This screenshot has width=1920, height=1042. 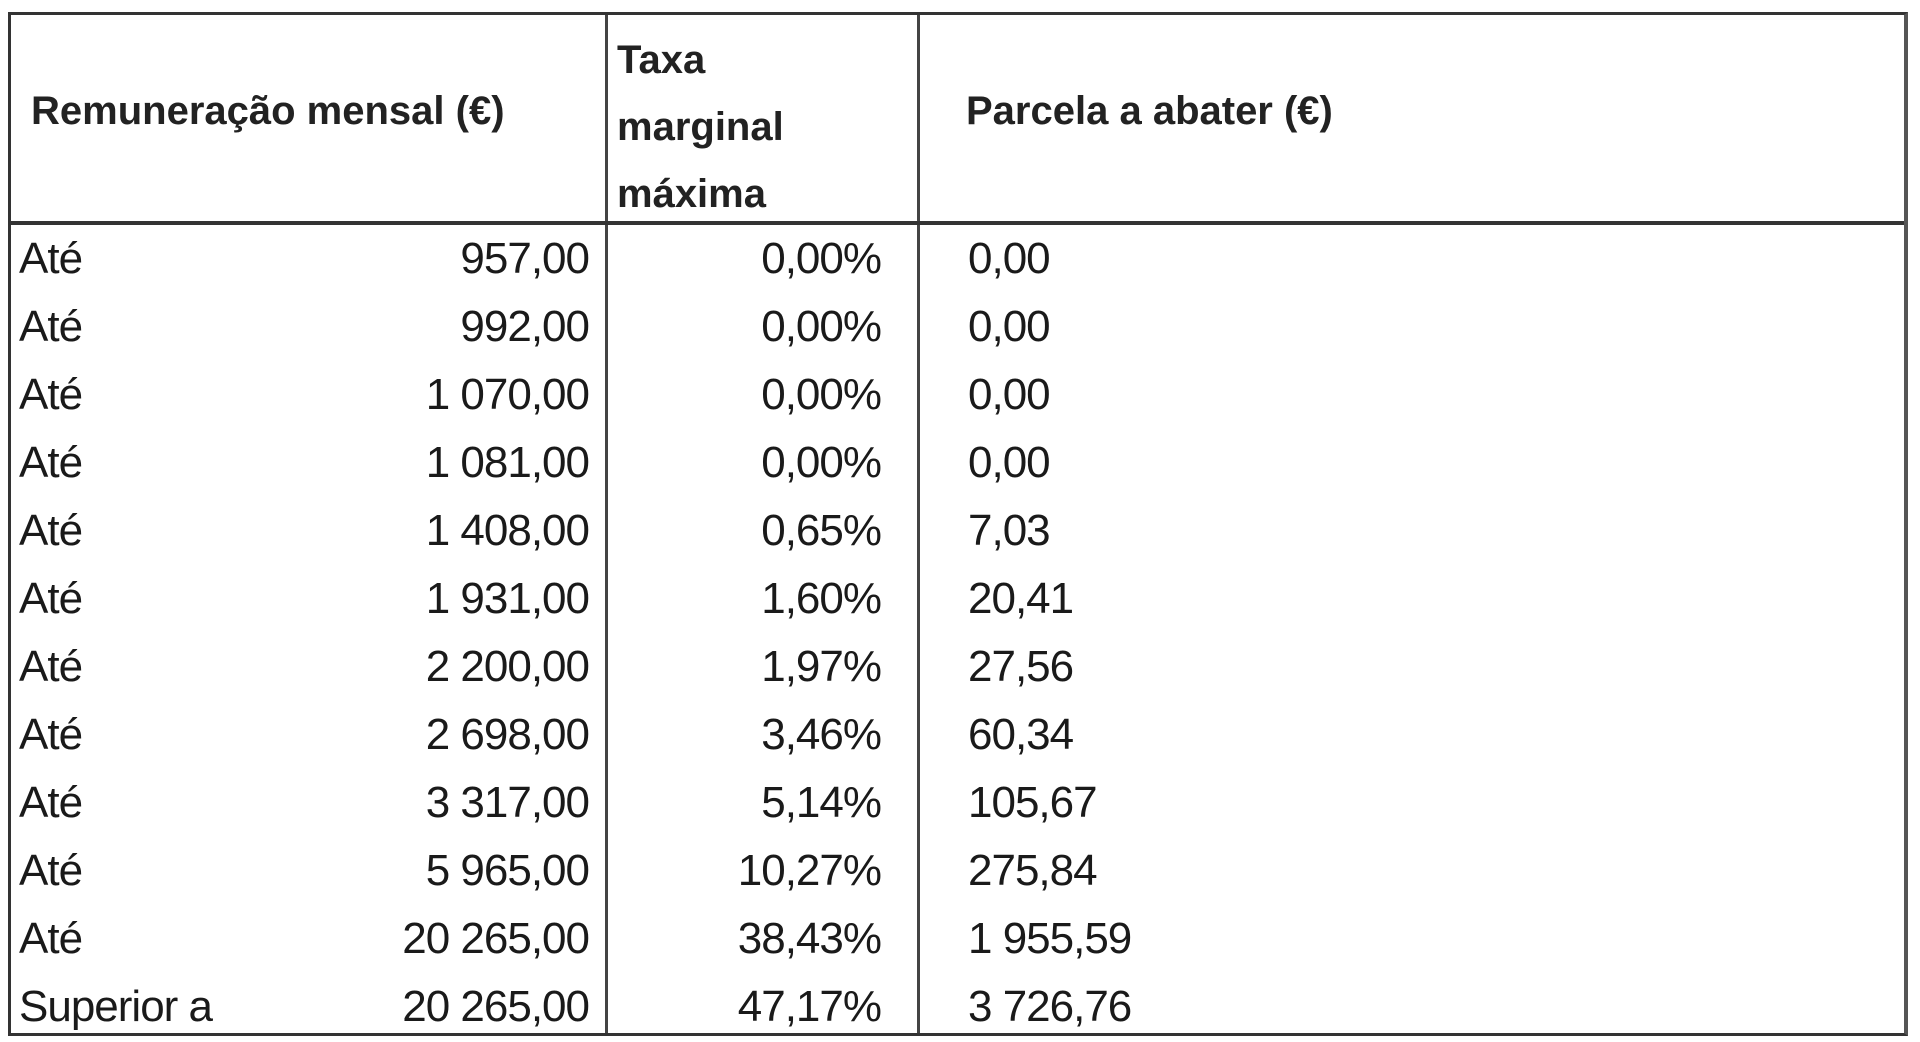 I want to click on table-row: Até 20 265,00 38,43% 1 955,59, so click(x=957, y=939).